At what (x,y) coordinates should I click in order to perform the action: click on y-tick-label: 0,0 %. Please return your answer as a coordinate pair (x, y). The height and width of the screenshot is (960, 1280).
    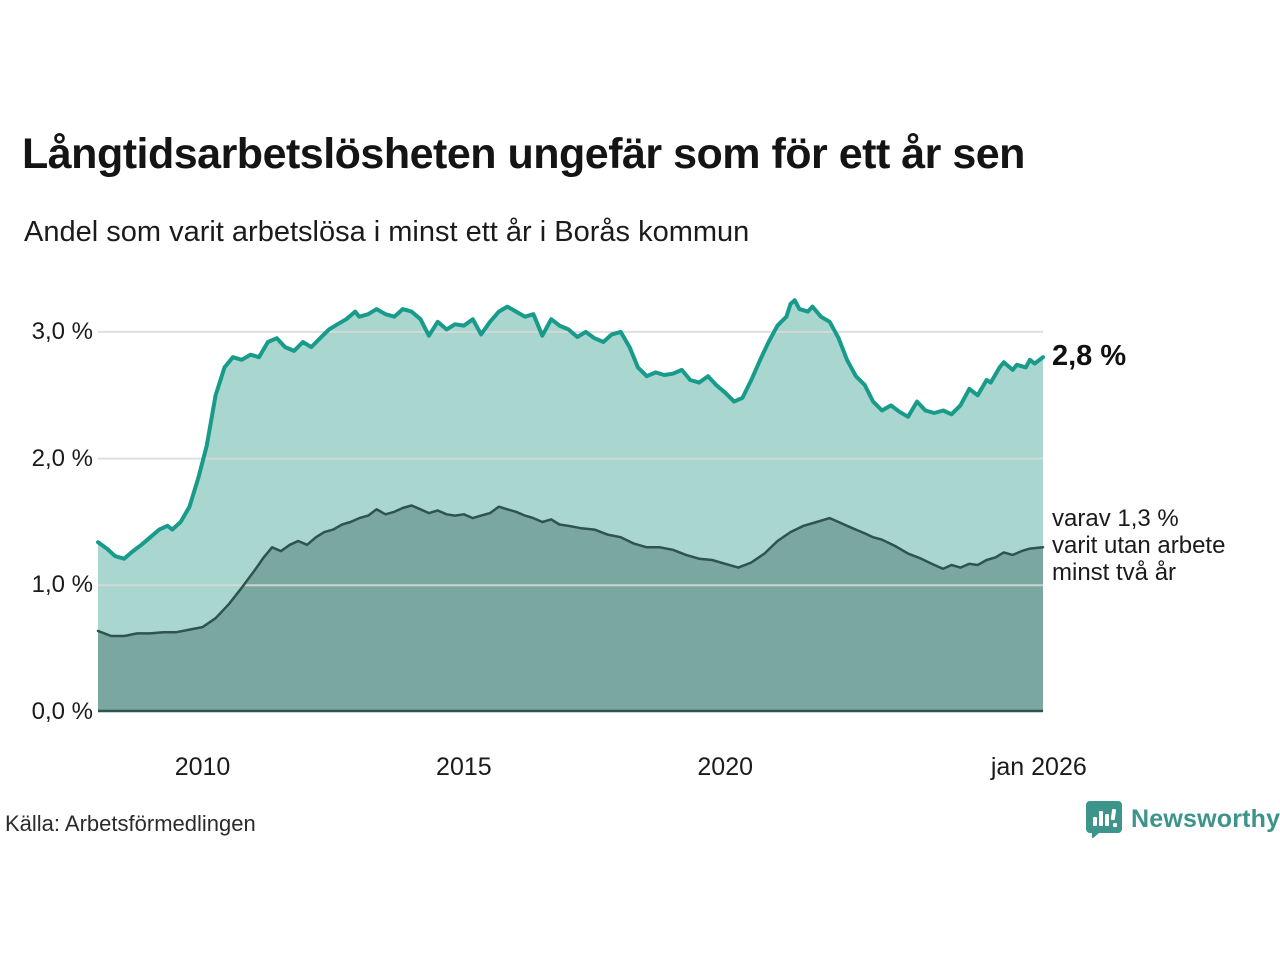
    Looking at the image, I should click on (62, 711).